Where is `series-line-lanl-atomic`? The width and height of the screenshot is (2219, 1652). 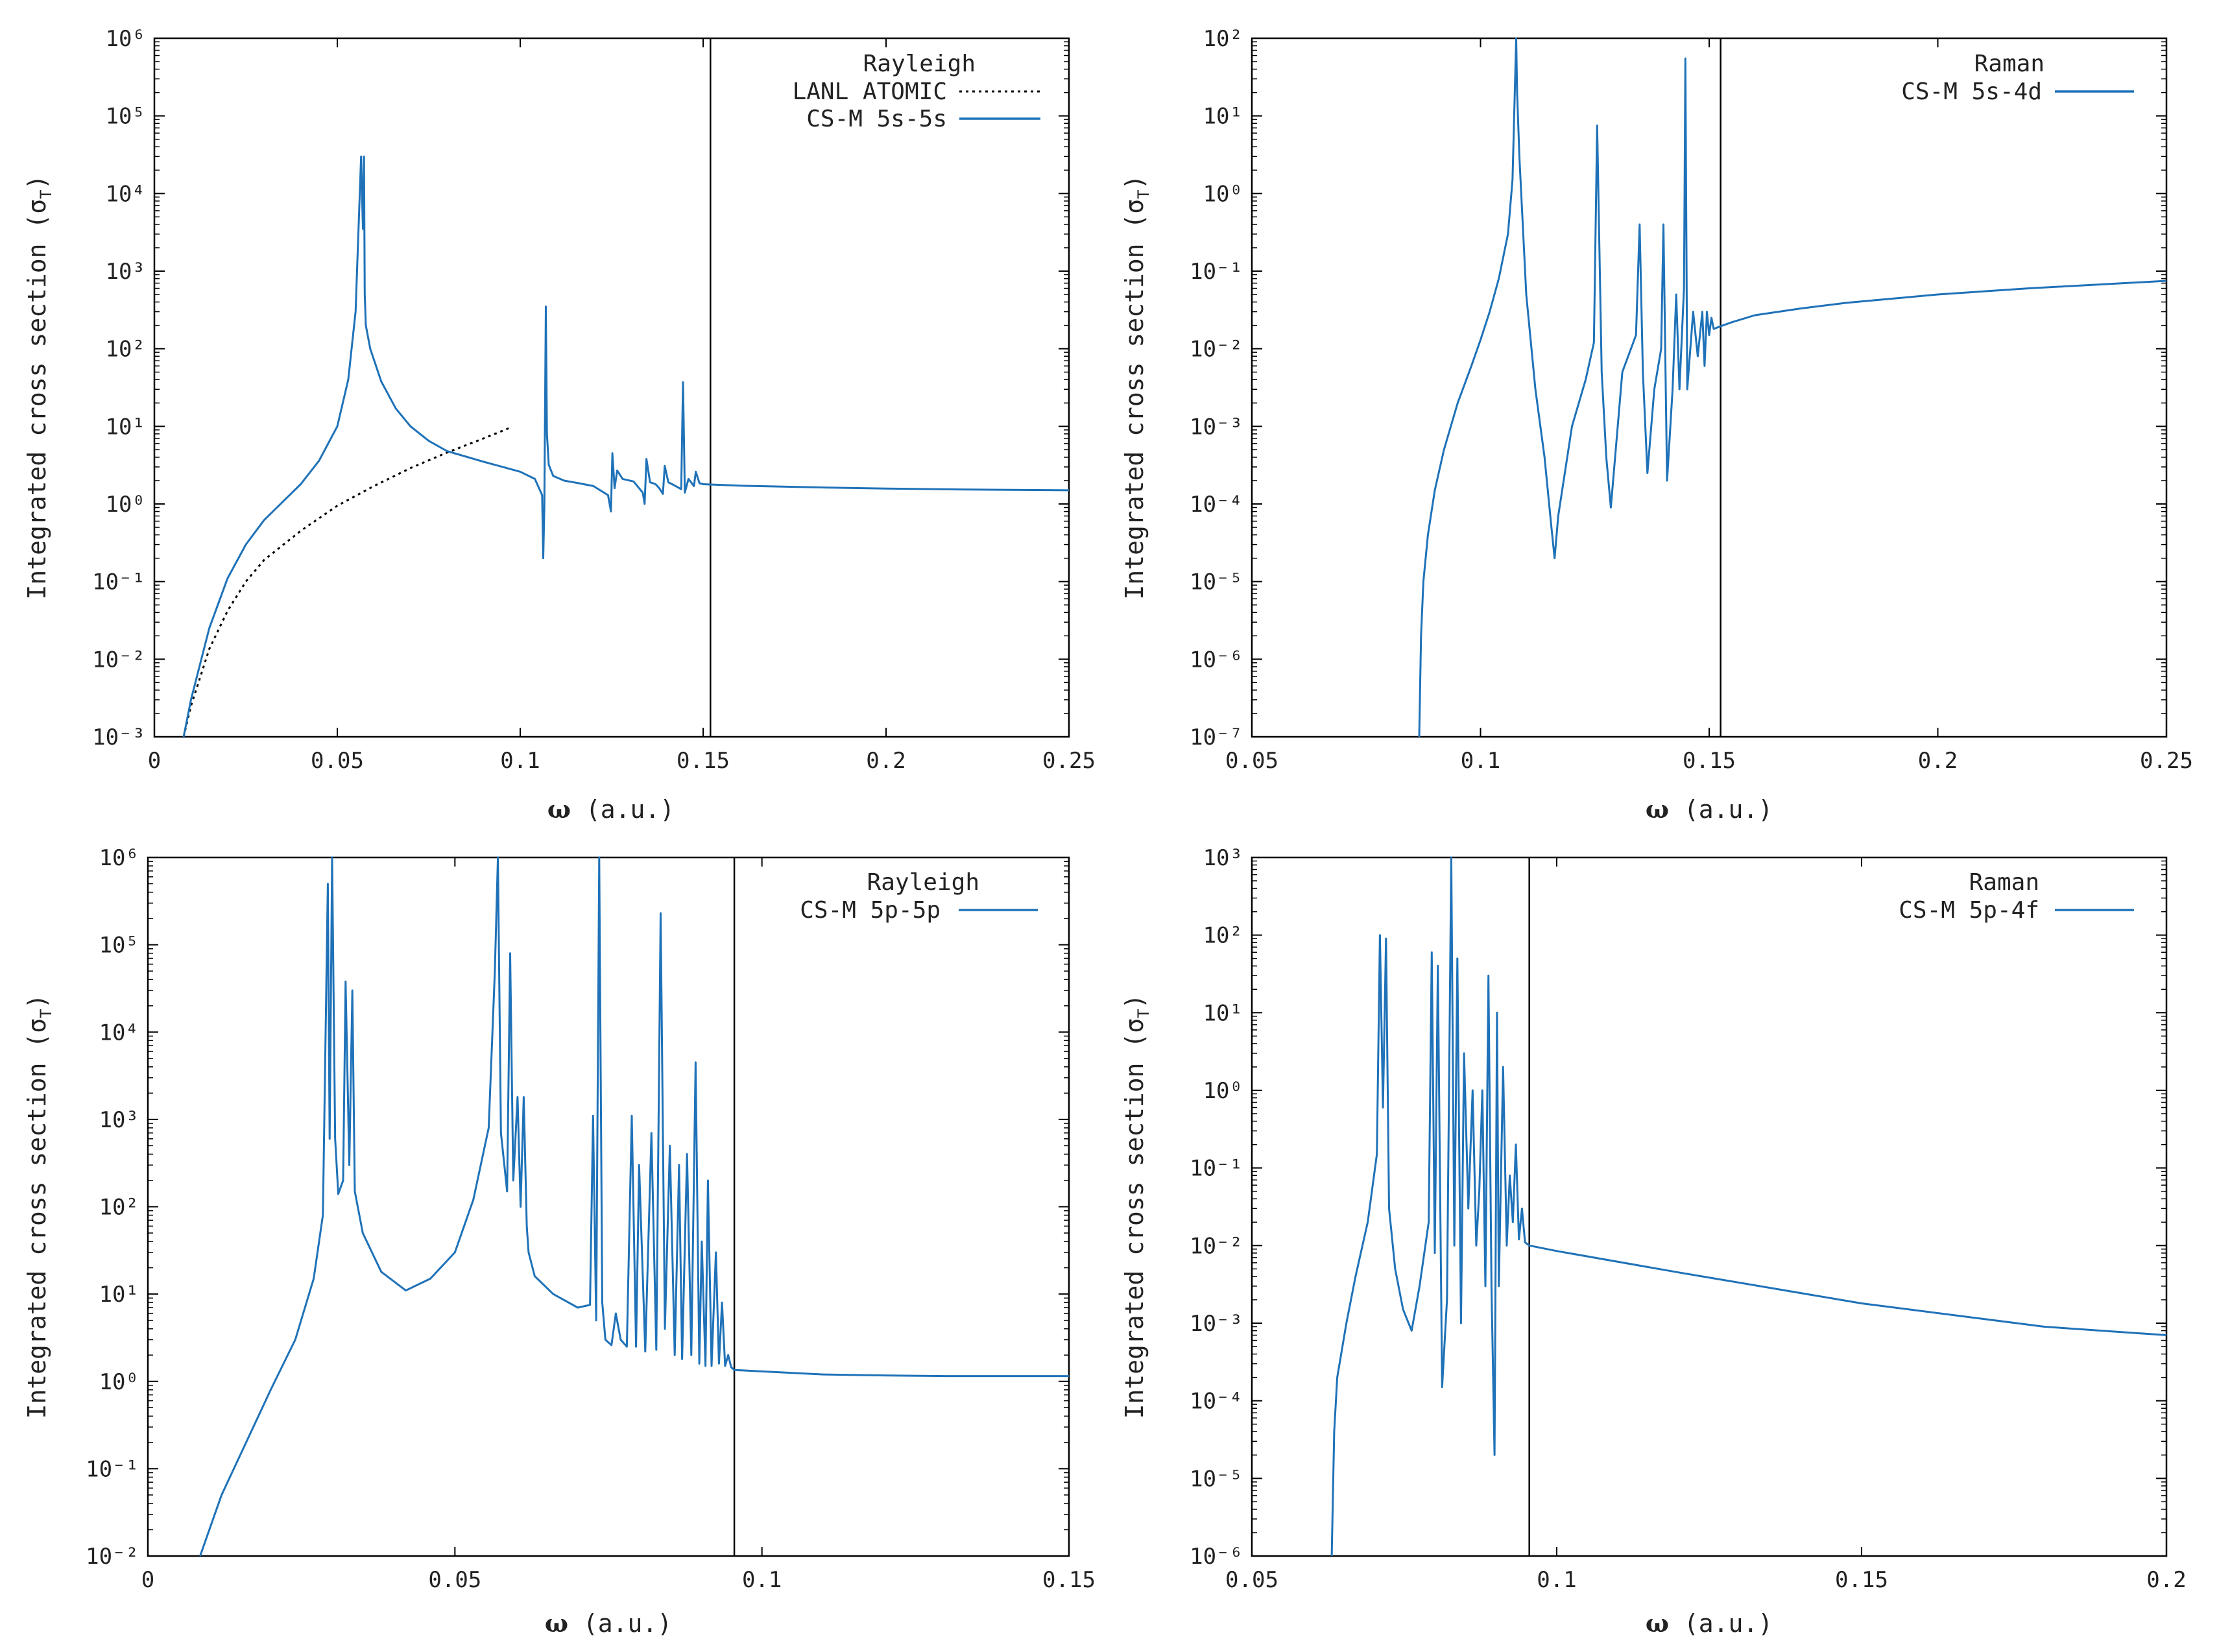 series-line-lanl-atomic is located at coordinates (346, 582).